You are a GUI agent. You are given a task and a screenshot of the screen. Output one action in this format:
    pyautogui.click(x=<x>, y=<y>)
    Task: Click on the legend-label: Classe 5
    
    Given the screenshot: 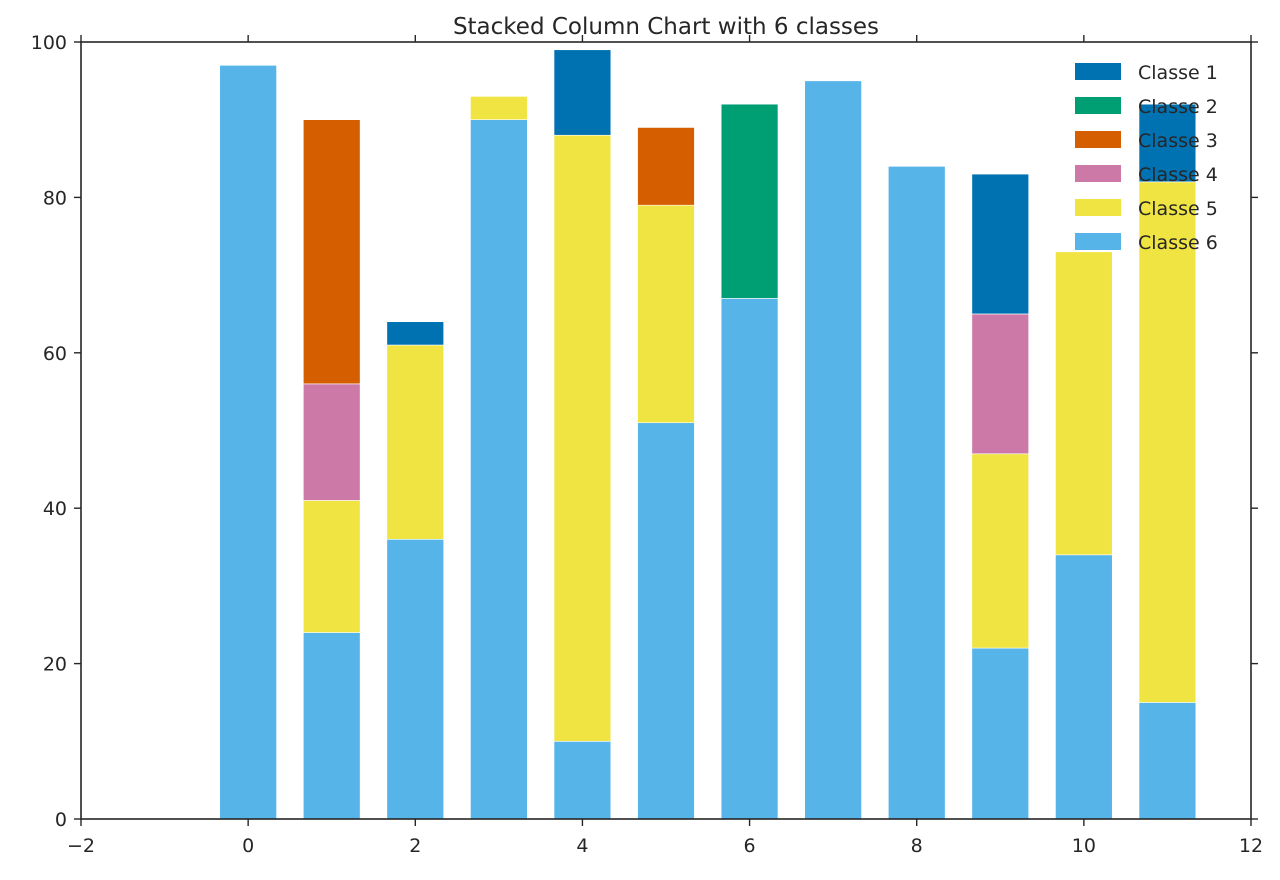 What is the action you would take?
    pyautogui.click(x=1178, y=209)
    